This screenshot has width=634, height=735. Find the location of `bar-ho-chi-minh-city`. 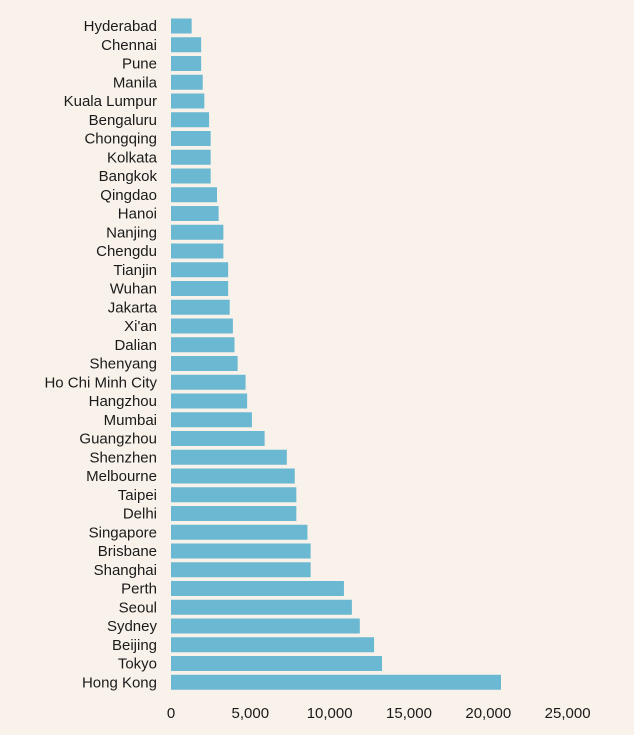

bar-ho-chi-minh-city is located at coordinates (208, 382).